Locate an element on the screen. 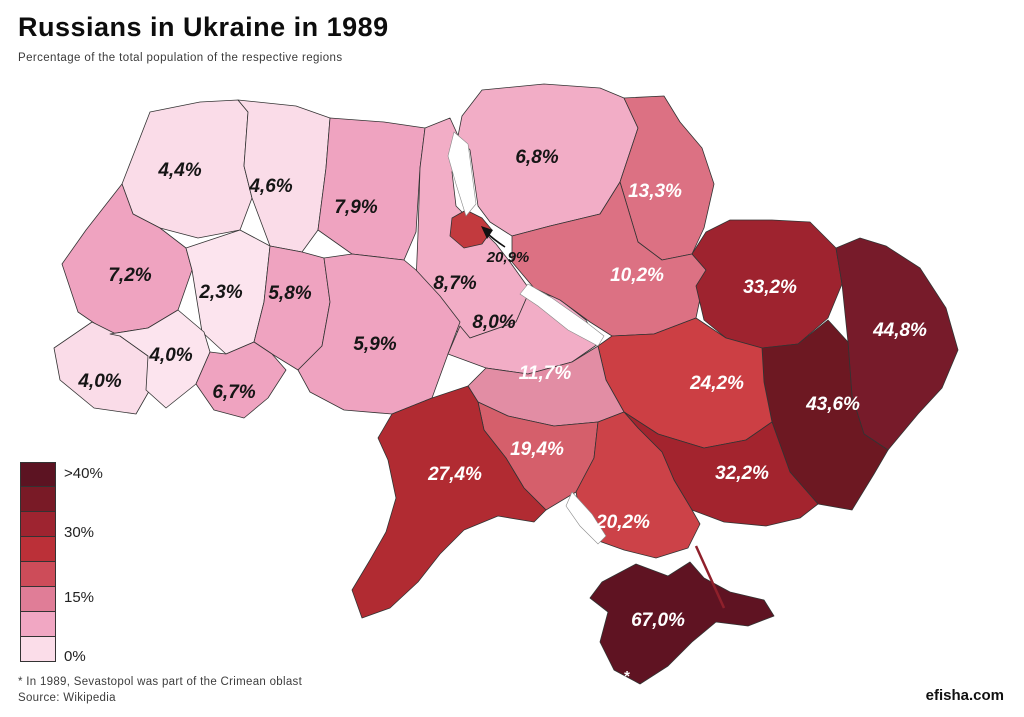 Image resolution: width=1024 pixels, height=717 pixels. source-note: Source: Wikipedia is located at coordinates (67, 698).